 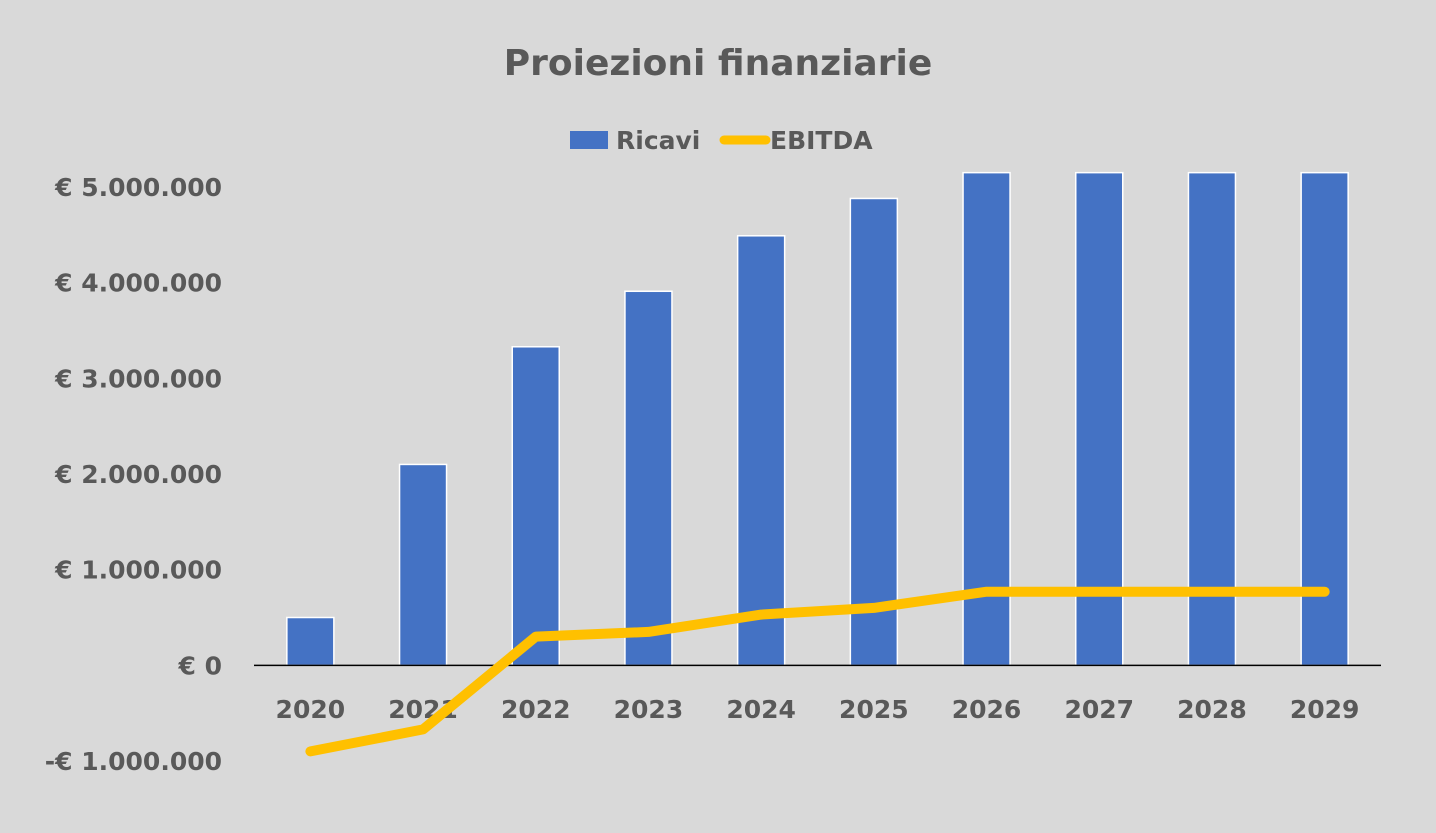 I want to click on bar-2028, so click(x=1212, y=419).